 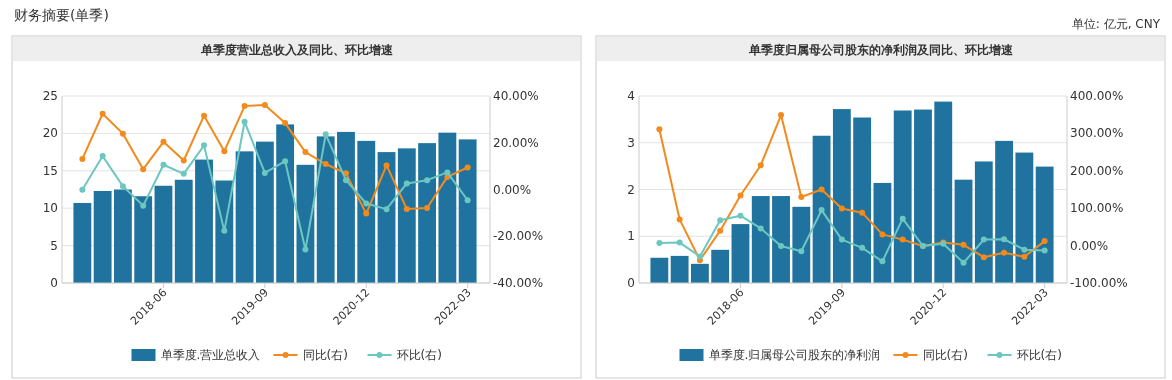 What do you see at coordinates (61, 15) in the screenshot?
I see `text: 财务摘要(单季)` at bounding box center [61, 15].